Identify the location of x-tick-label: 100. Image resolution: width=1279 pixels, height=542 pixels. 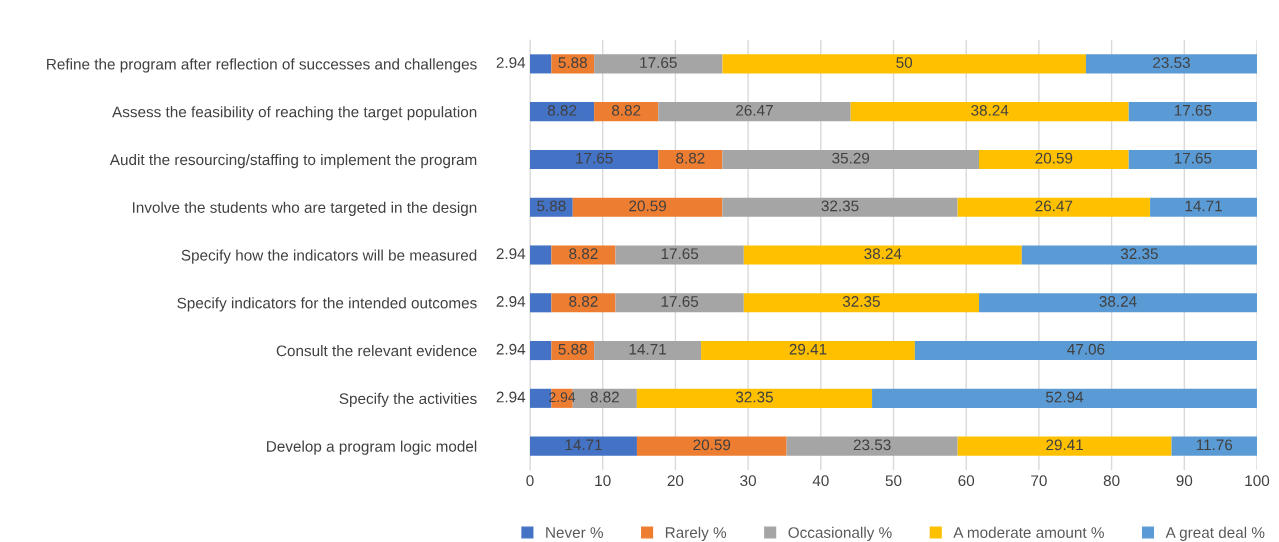
(1257, 481).